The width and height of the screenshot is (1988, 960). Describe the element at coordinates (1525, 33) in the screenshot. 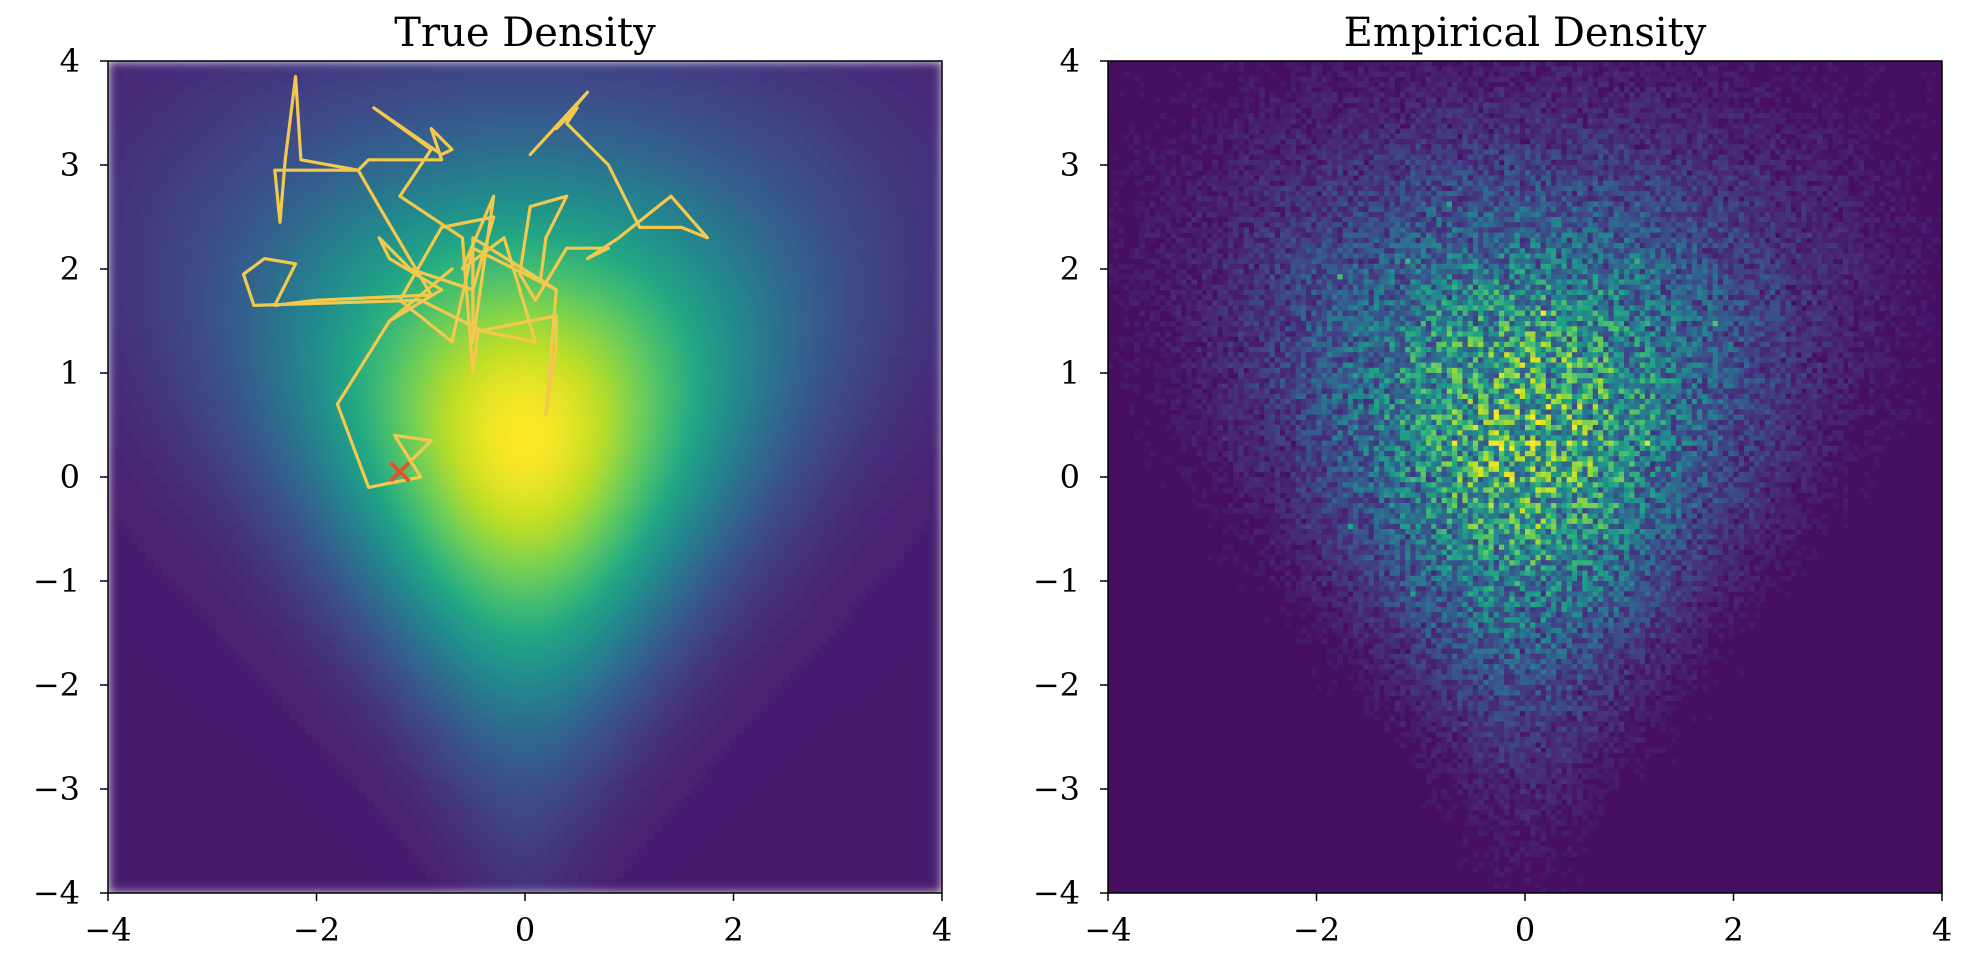

I see `empirical-density-title: Empirical Density` at that location.